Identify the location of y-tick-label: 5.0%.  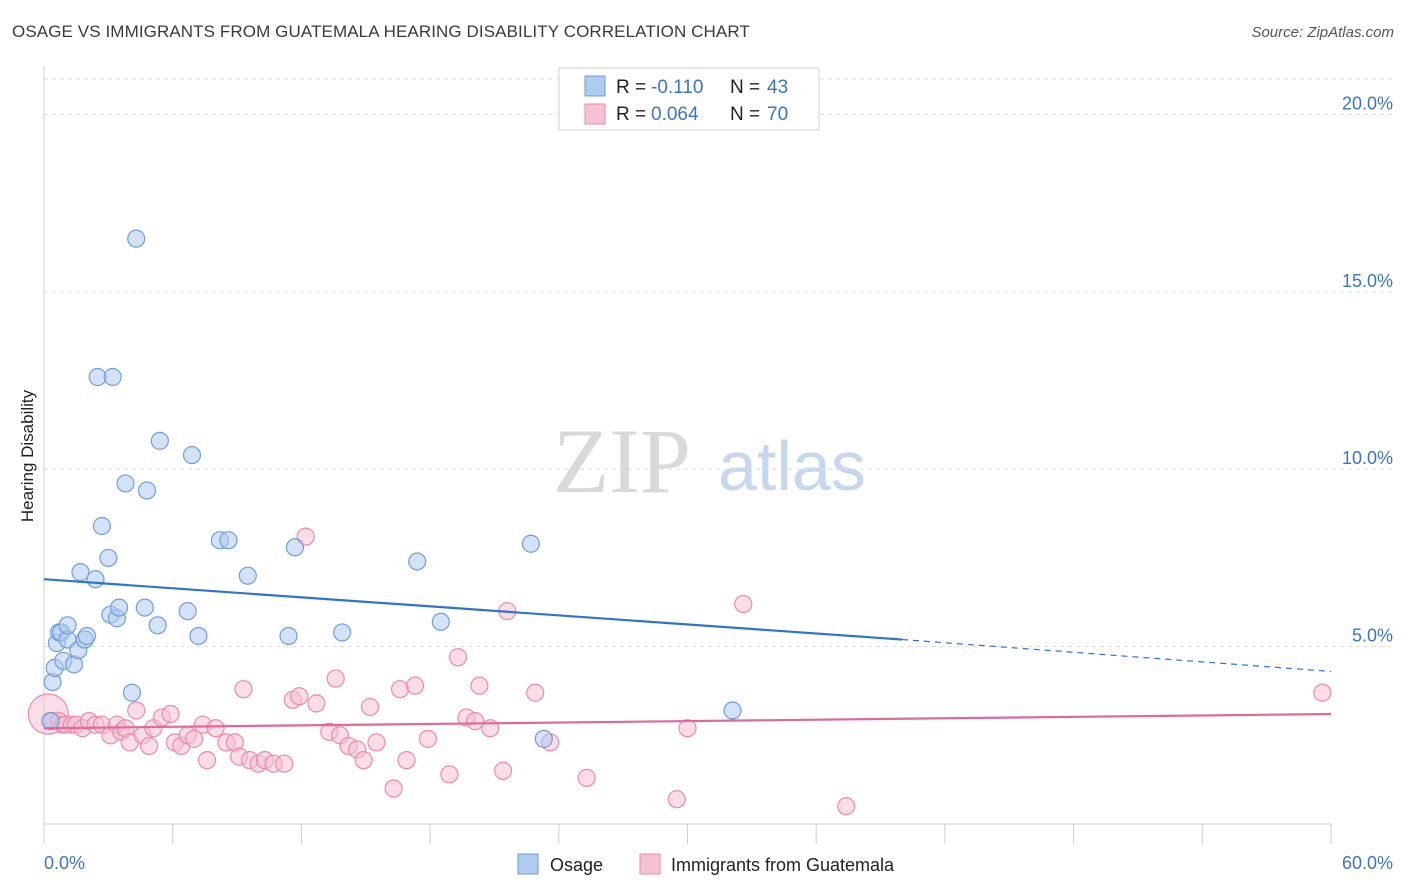
(1372, 636).